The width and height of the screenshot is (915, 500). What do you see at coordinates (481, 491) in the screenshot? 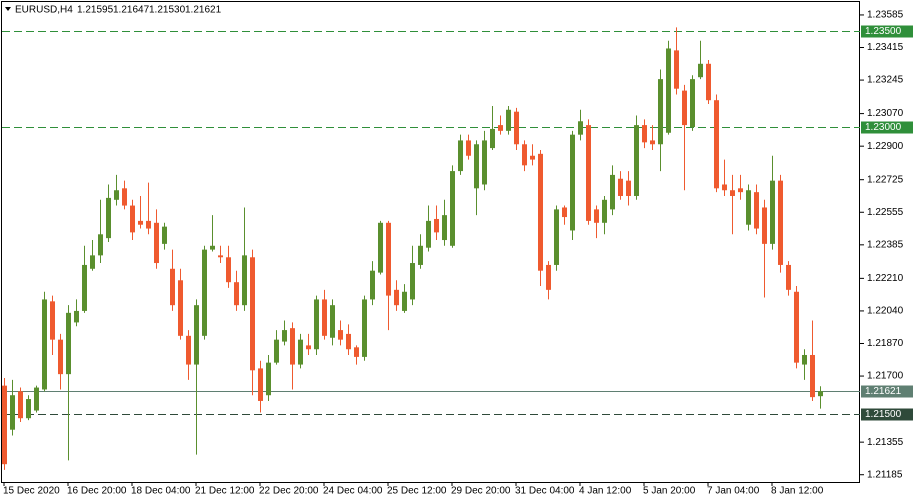
I see `x-tick-label: 29 Dec 20:00` at bounding box center [481, 491].